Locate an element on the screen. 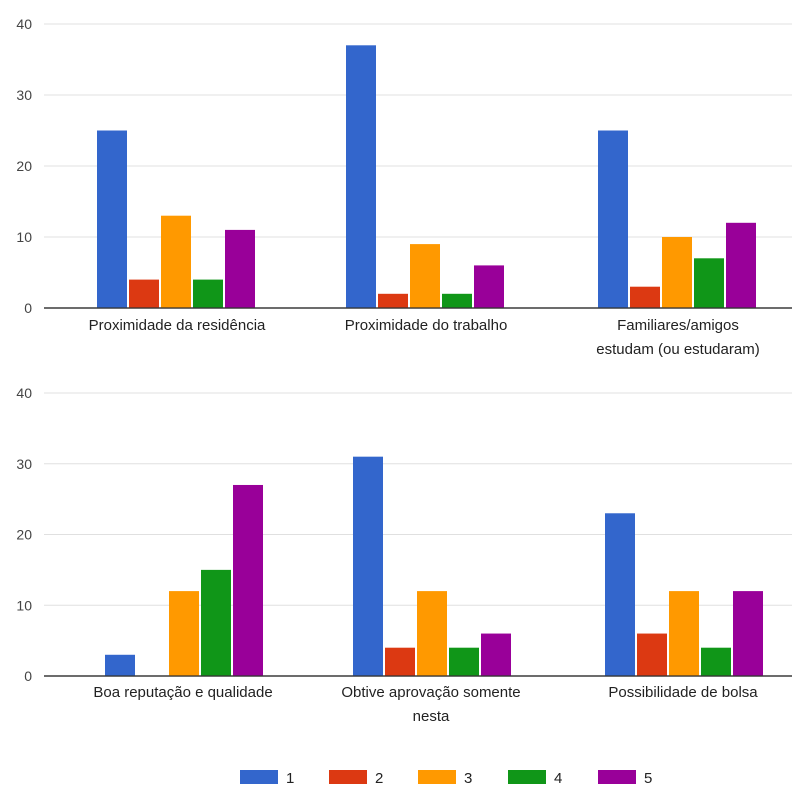 The height and width of the screenshot is (789, 792). legend: 1 2 3 4 5 is located at coordinates (446, 778).